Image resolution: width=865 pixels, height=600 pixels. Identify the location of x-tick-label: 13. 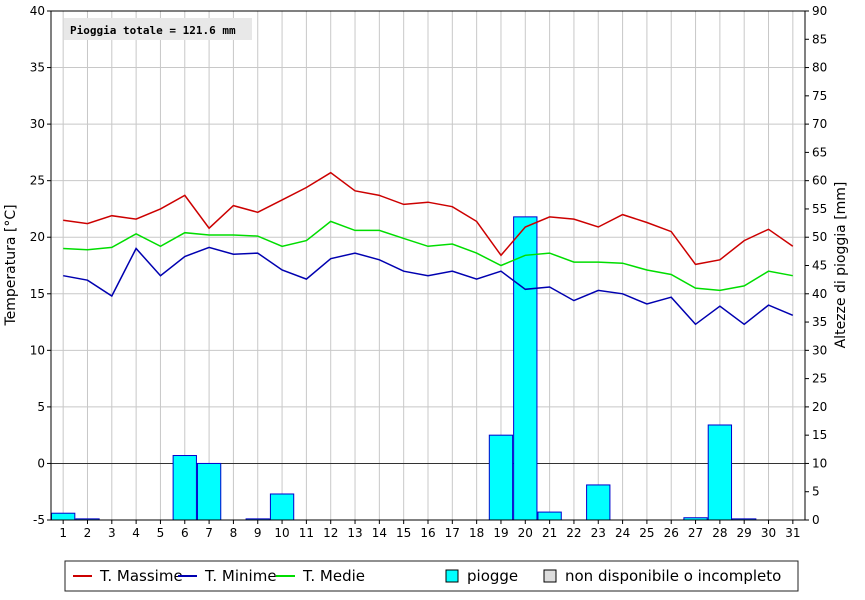
(354, 533).